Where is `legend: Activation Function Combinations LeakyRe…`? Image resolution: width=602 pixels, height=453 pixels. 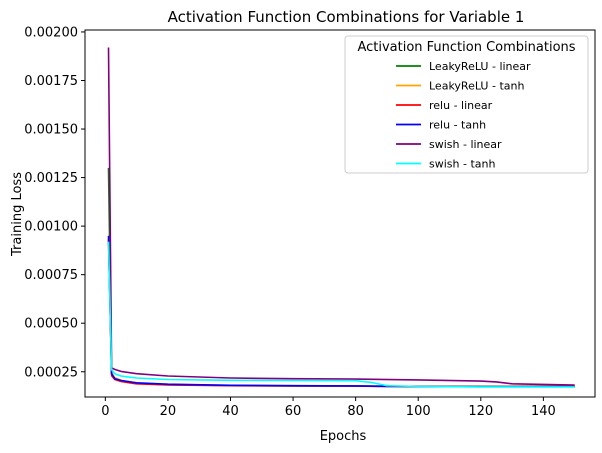 legend: Activation Function Combinations LeakyRe… is located at coordinates (466, 104).